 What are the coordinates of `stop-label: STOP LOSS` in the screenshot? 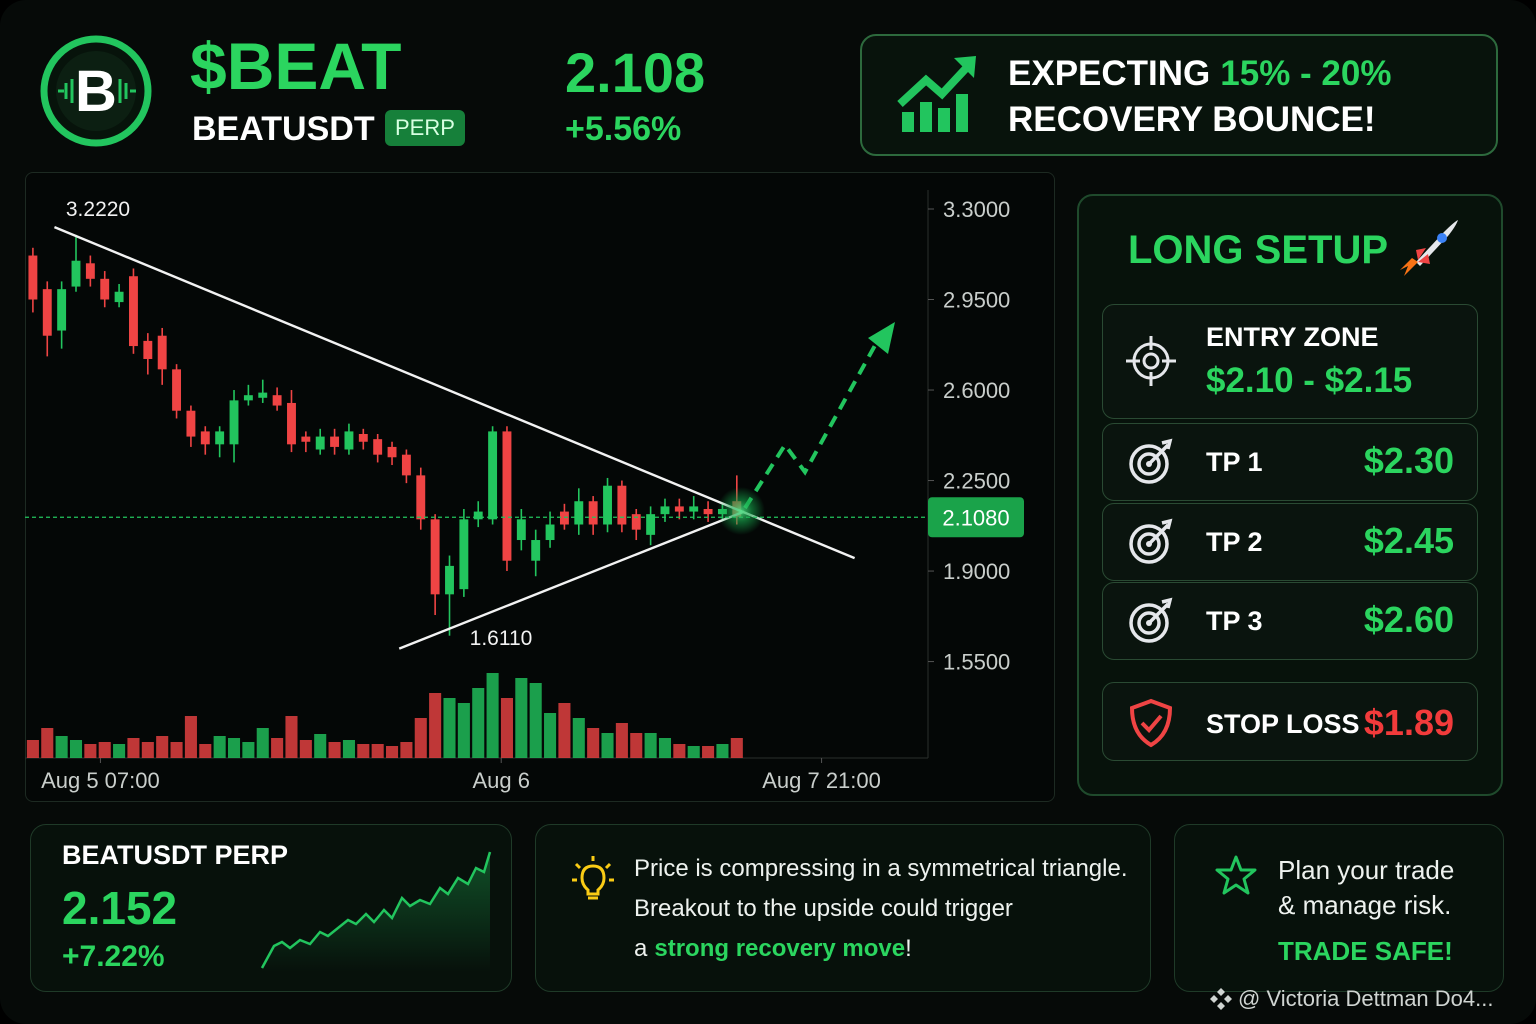 It's located at (1283, 724).